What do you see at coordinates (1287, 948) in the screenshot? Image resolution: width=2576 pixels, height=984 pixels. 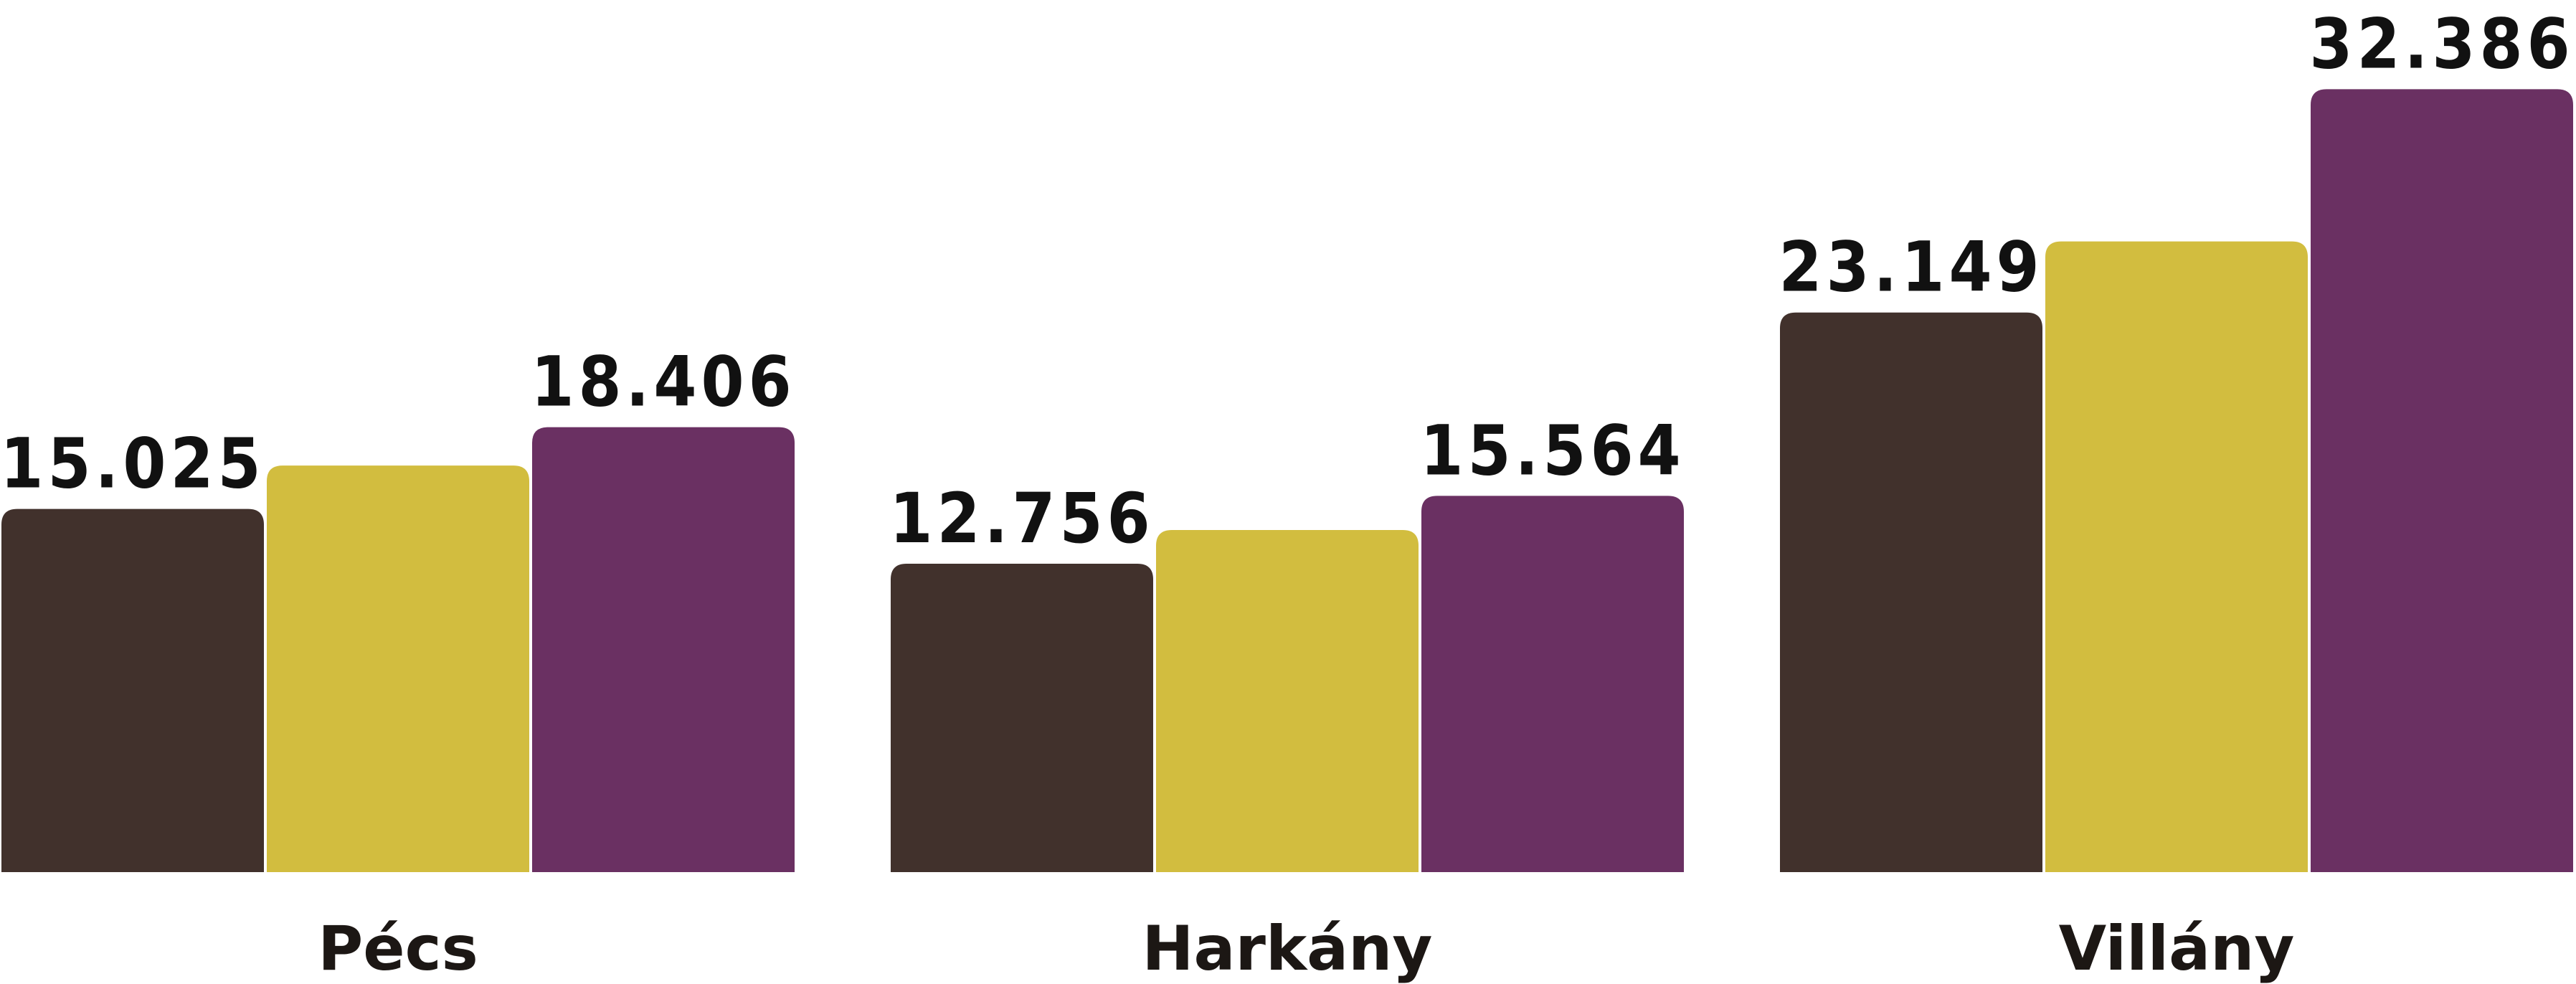 I see `category-label-2: Harkány` at bounding box center [1287, 948].